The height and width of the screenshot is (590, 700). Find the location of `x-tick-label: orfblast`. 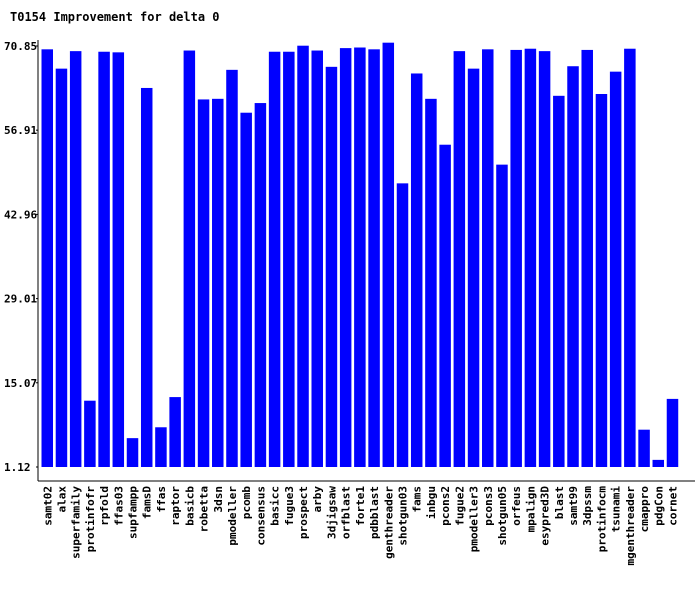

x-tick-label: orfblast is located at coordinates (346, 512).